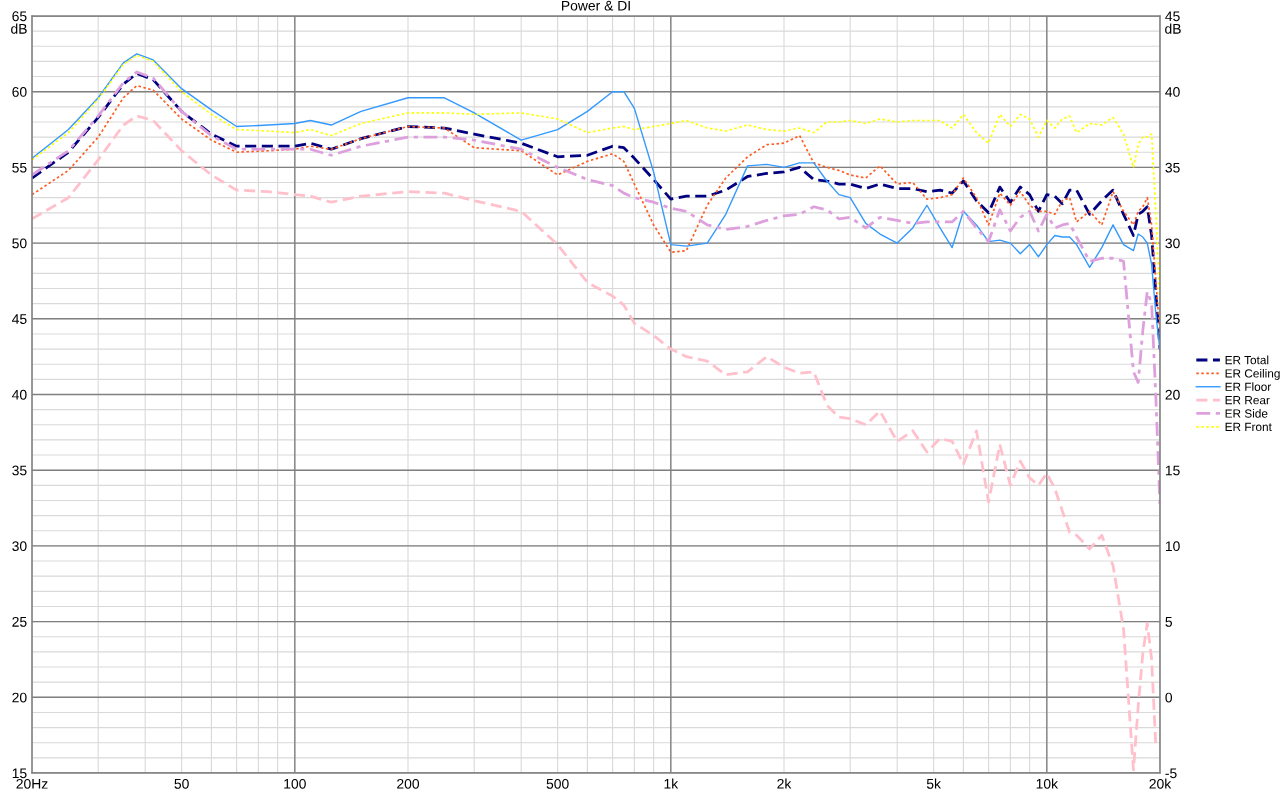 This screenshot has height=793, width=1285. I want to click on y-tick-label: 45, so click(19, 319).